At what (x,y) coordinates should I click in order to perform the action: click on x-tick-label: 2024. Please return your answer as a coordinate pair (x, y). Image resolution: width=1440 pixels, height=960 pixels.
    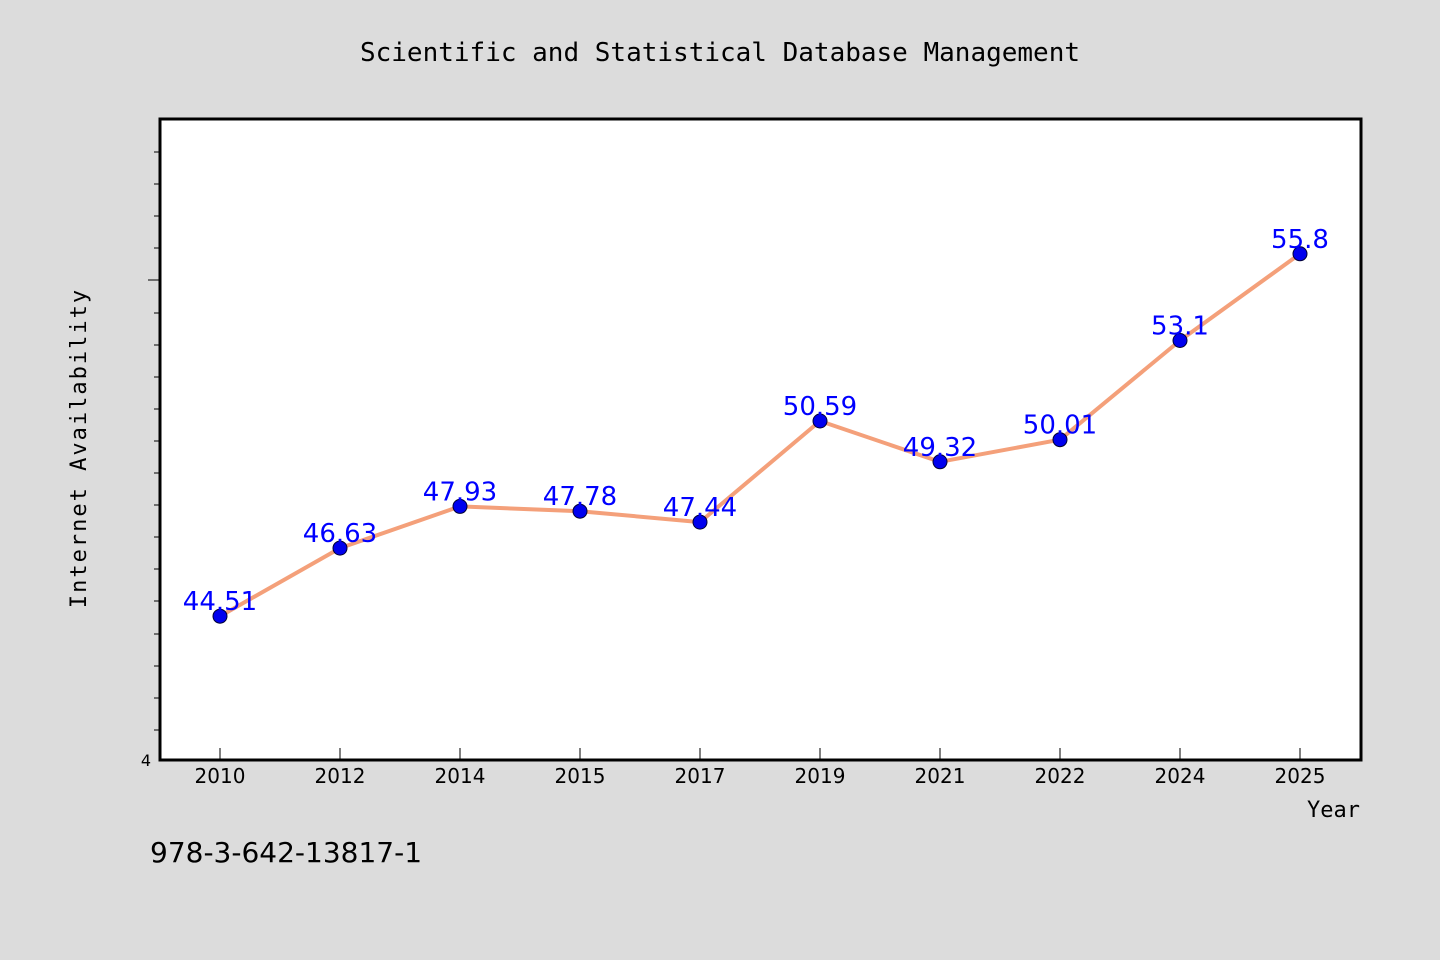
    Looking at the image, I should click on (1180, 776).